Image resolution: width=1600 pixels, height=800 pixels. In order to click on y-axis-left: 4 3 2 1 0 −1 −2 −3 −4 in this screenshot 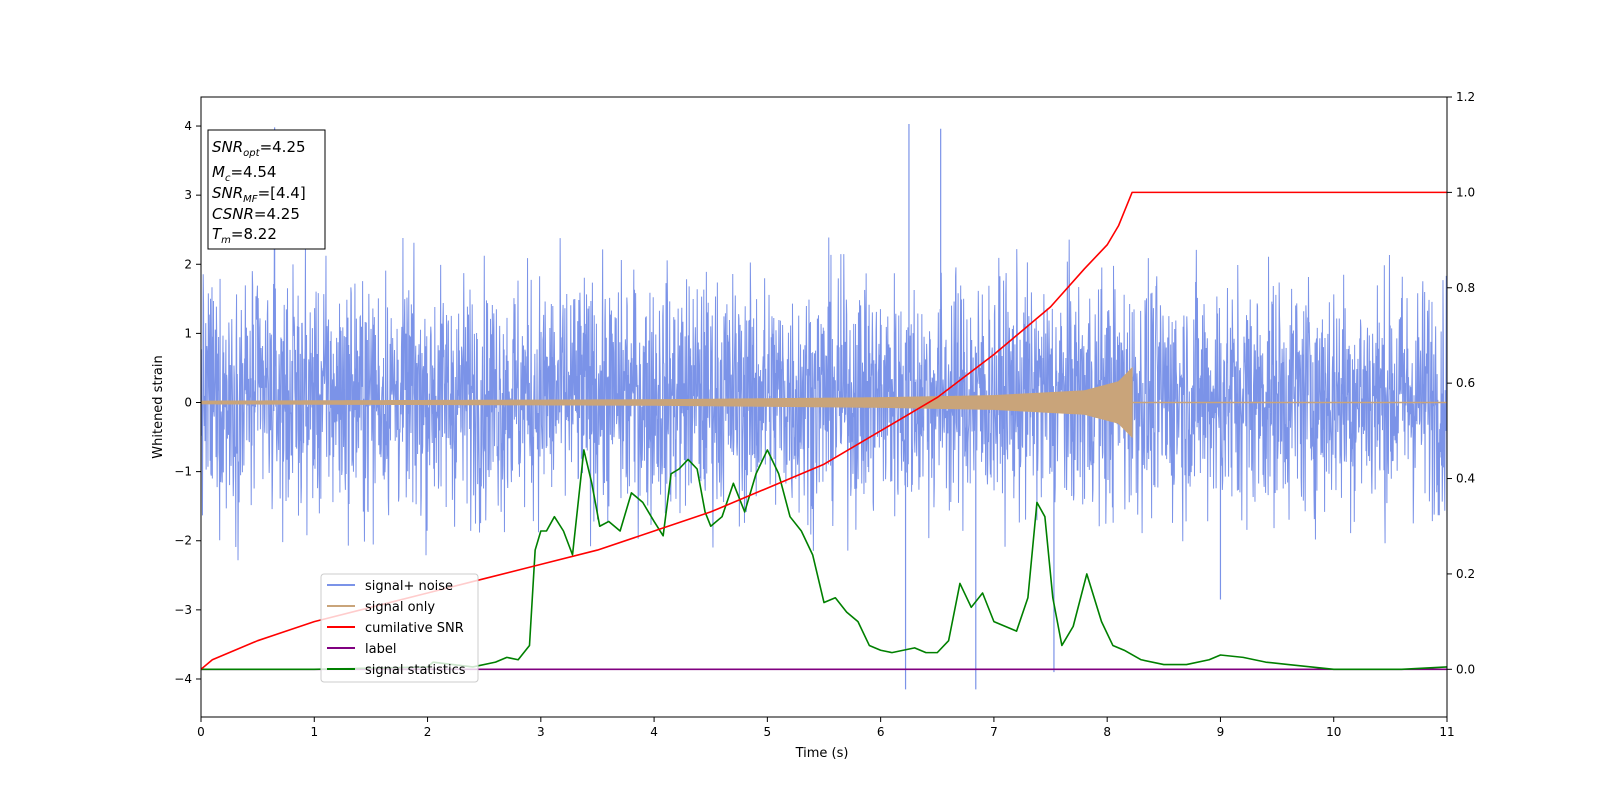, I will do `click(187, 402)`.